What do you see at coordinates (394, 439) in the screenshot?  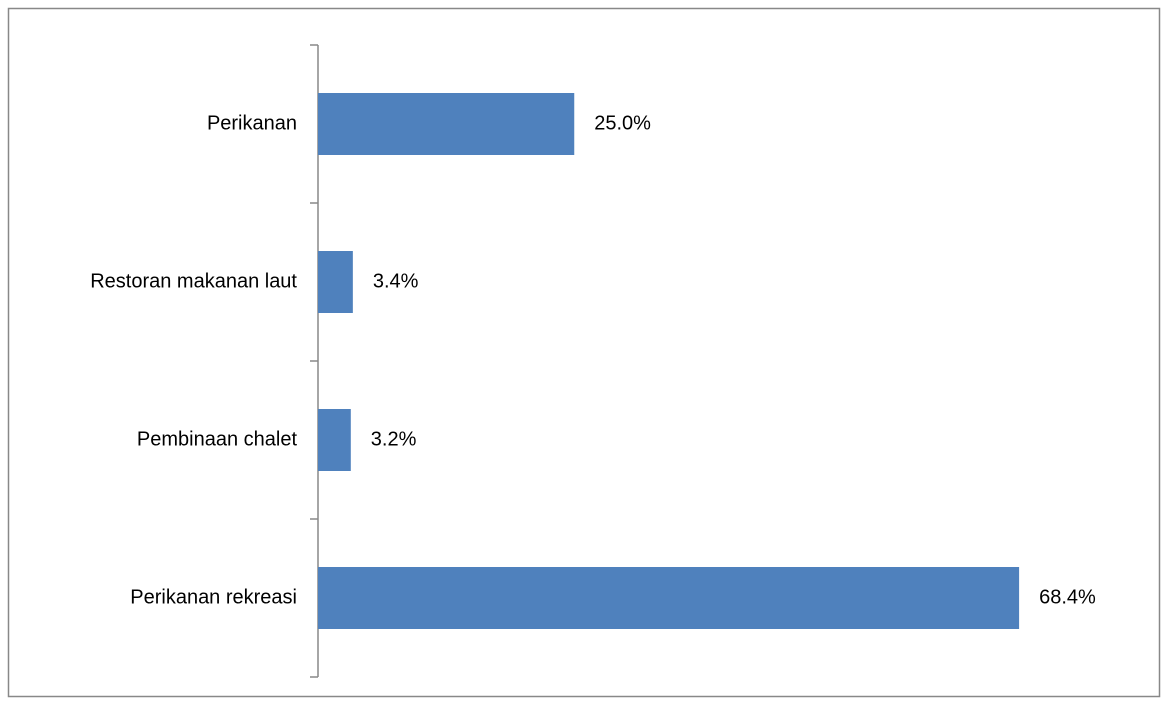 I see `data-label: 3.2%` at bounding box center [394, 439].